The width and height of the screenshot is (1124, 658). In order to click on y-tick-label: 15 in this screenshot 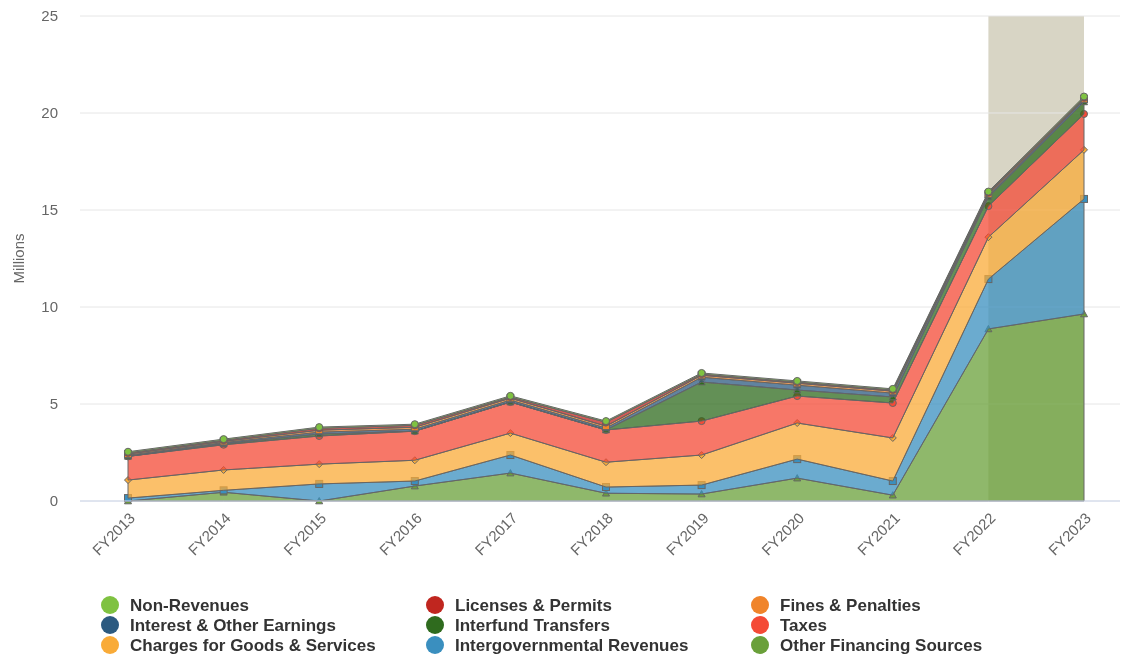, I will do `click(49, 209)`.